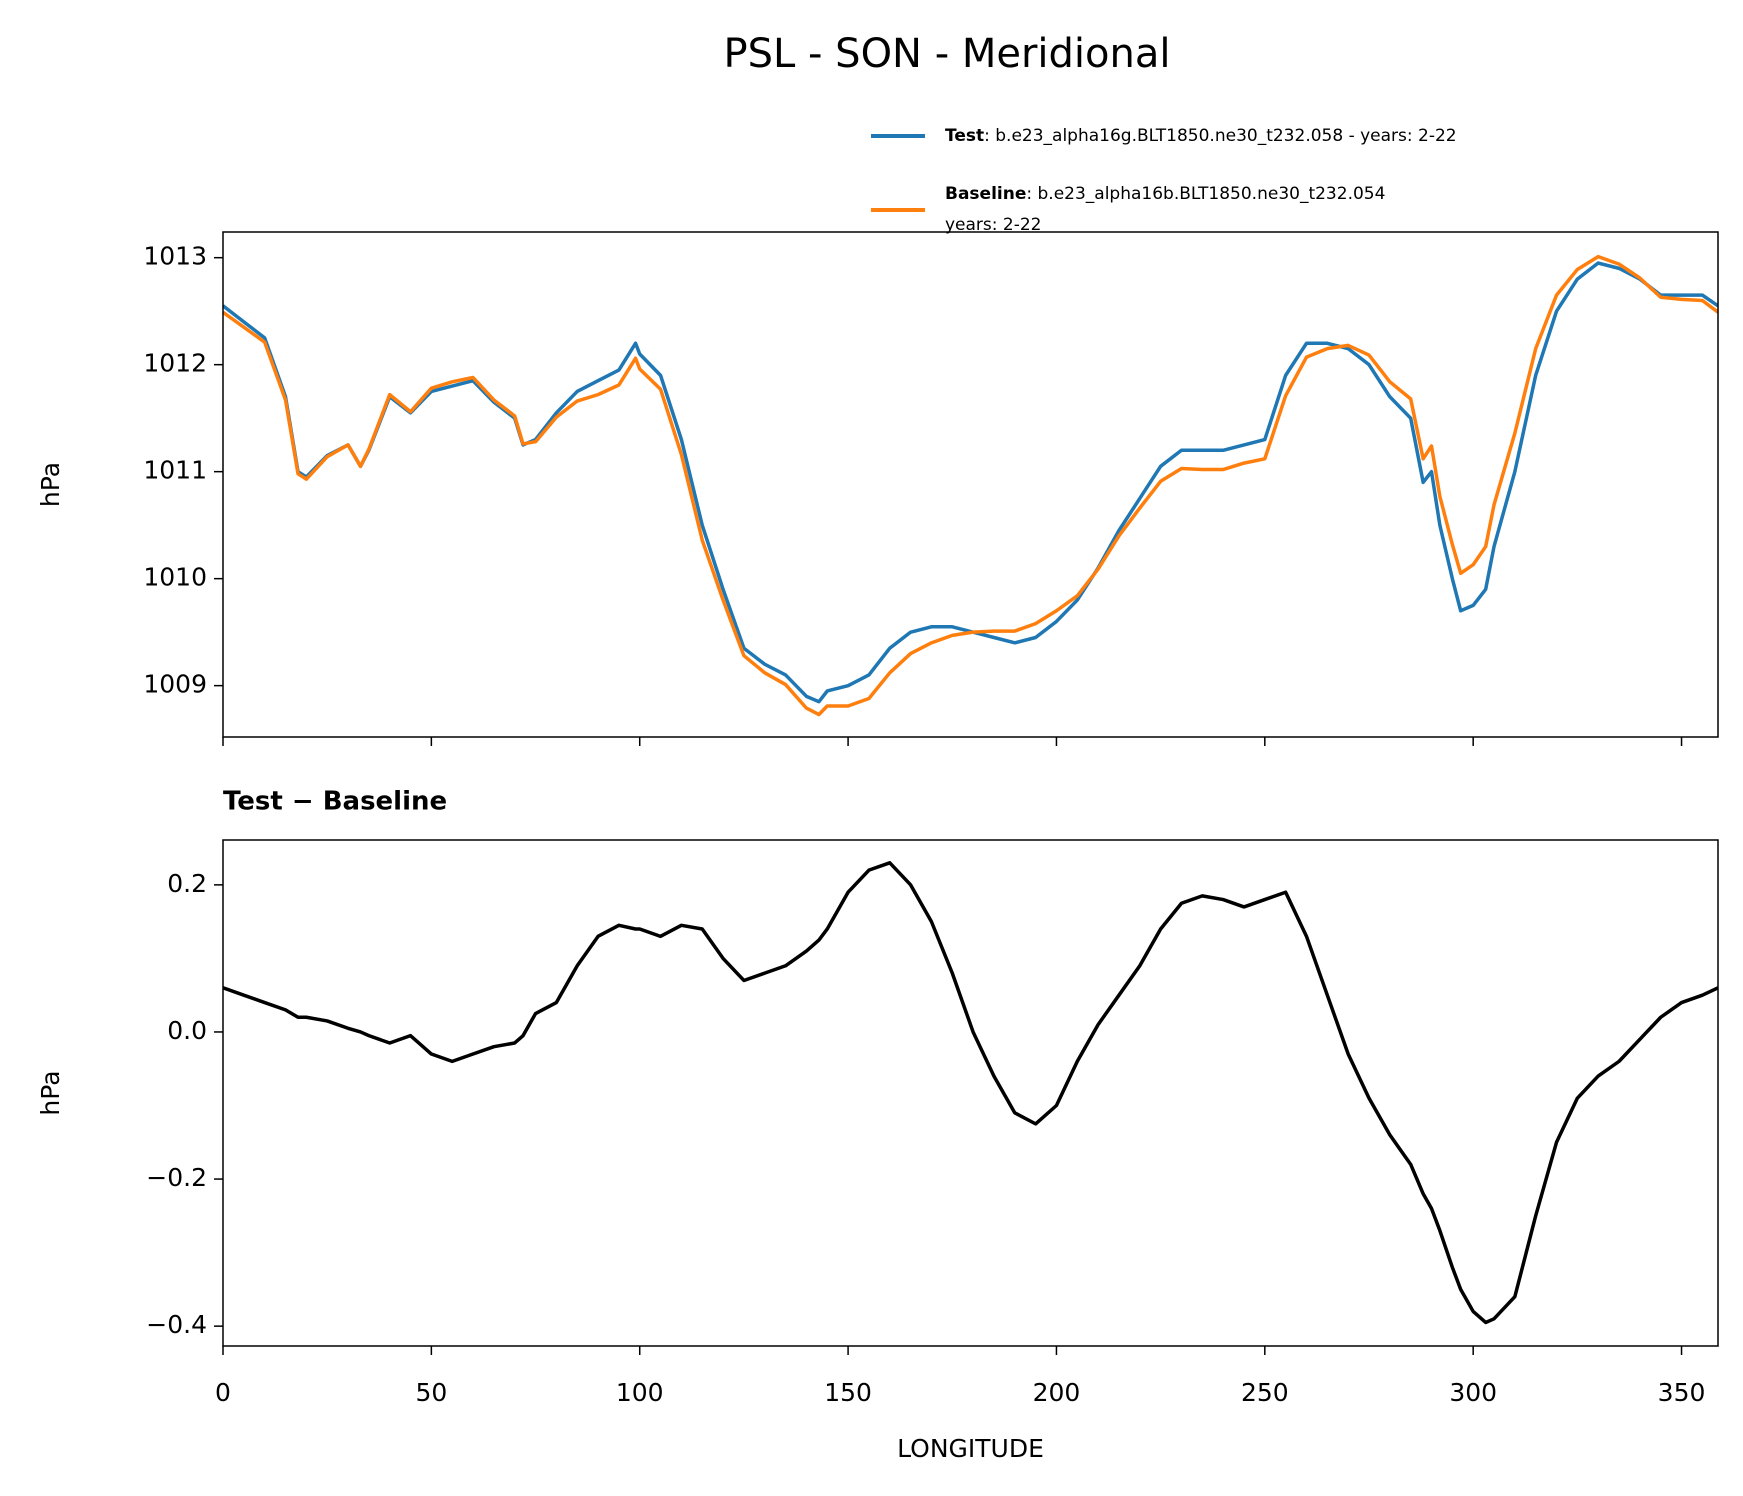  I want to click on y-tick-label: 1009, so click(175, 684).